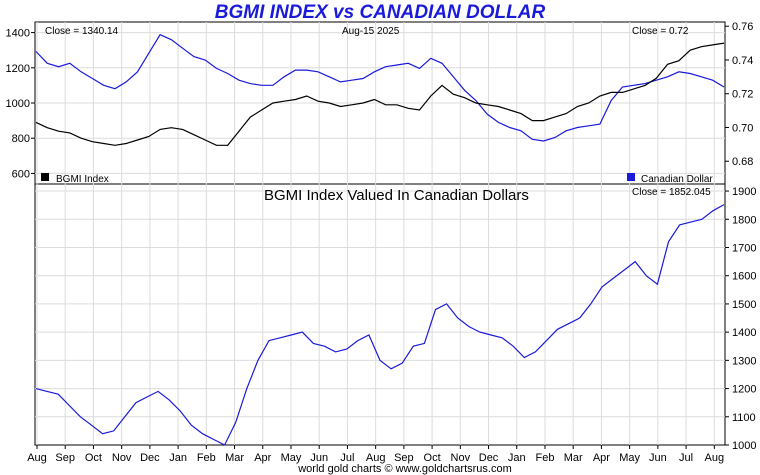  What do you see at coordinates (631, 177) in the screenshot?
I see `legend-swatch-cad` at bounding box center [631, 177].